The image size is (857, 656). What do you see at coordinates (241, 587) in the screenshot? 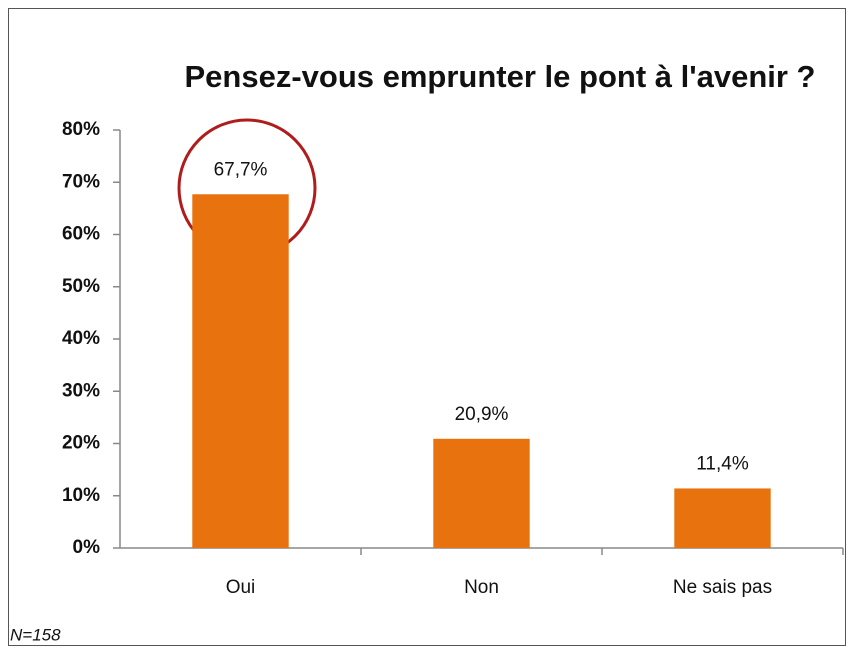
I see `x-tick-label: Oui` at bounding box center [241, 587].